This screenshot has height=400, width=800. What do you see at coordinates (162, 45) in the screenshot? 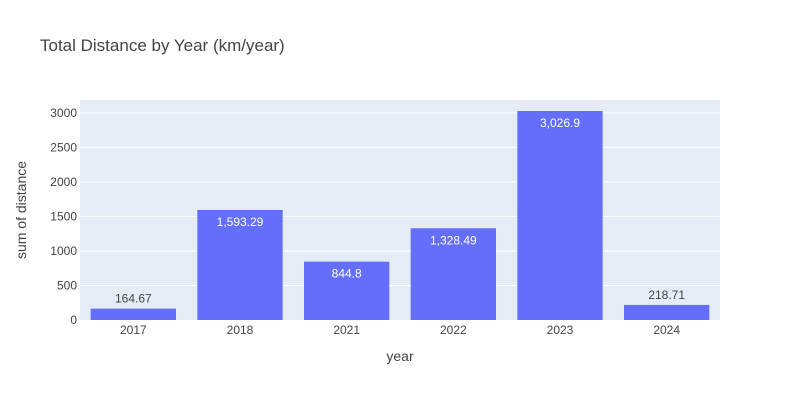
I see `chart-title: Total Distance by Year (km/year)` at bounding box center [162, 45].